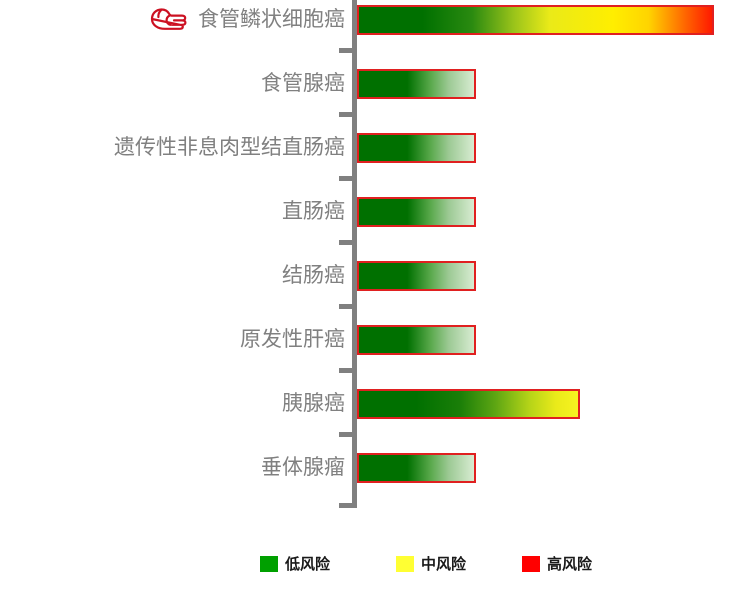 This screenshot has width=749, height=591. What do you see at coordinates (354, 254) in the screenshot?
I see `y-axis-line` at bounding box center [354, 254].